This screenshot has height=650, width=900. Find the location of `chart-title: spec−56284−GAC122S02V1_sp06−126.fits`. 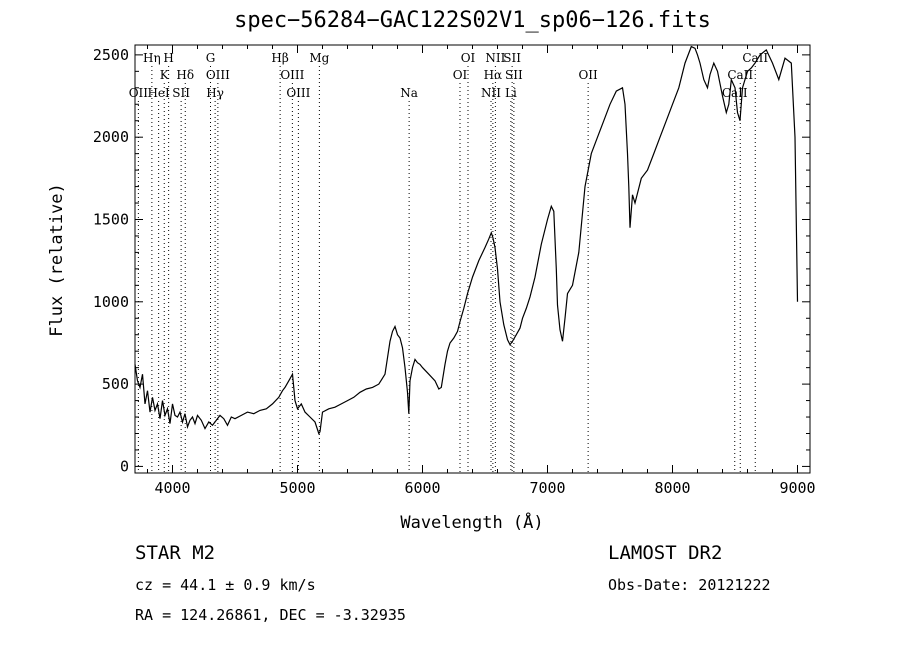

chart-title: spec−56284−GAC122S02V1_sp06−126.fits is located at coordinates (472, 20).